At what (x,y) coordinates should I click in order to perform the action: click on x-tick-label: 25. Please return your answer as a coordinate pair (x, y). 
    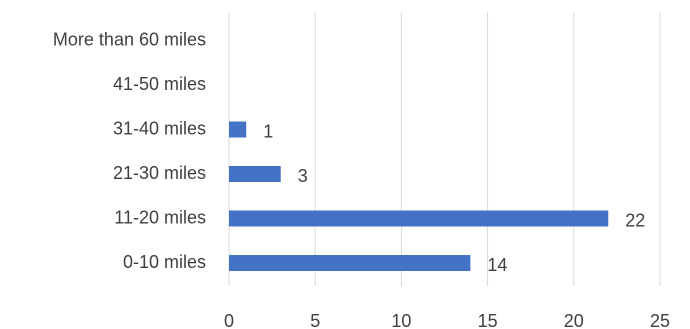
    Looking at the image, I should click on (660, 320).